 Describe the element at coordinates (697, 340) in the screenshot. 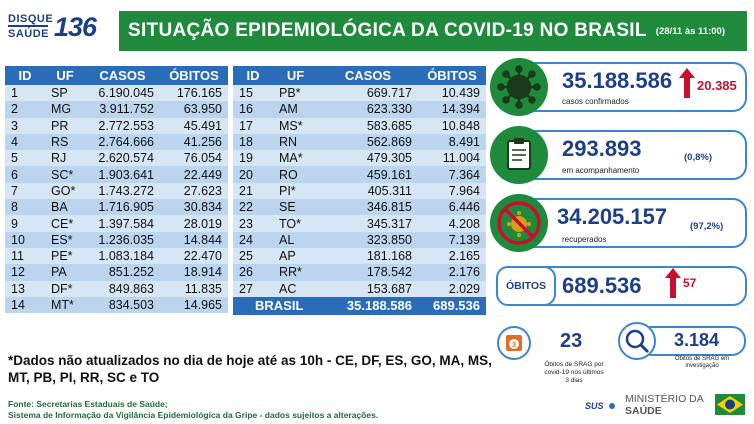

I see `investigacao-value: 3.184` at that location.